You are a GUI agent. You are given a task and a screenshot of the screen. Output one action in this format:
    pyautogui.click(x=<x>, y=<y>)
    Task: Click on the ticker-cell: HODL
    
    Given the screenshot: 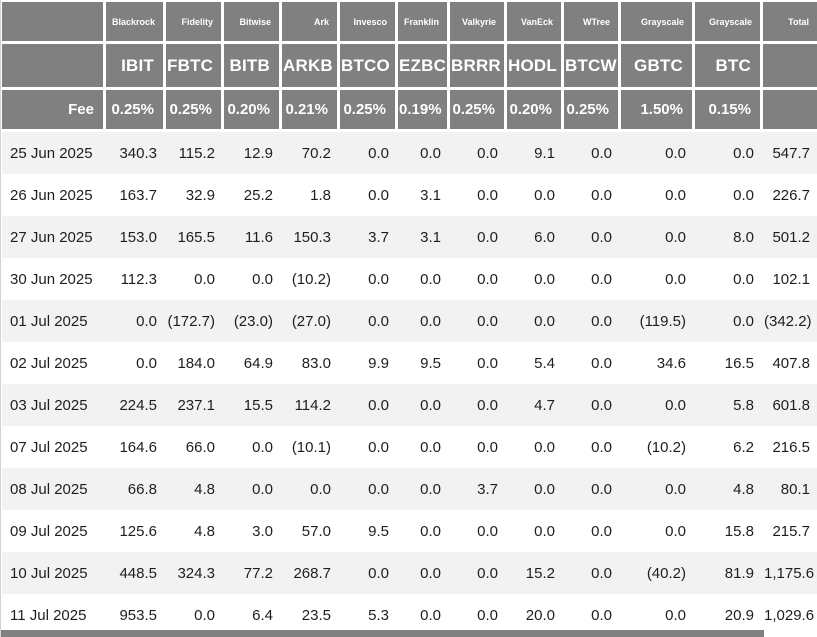 What is the action you would take?
    pyautogui.click(x=535, y=67)
    